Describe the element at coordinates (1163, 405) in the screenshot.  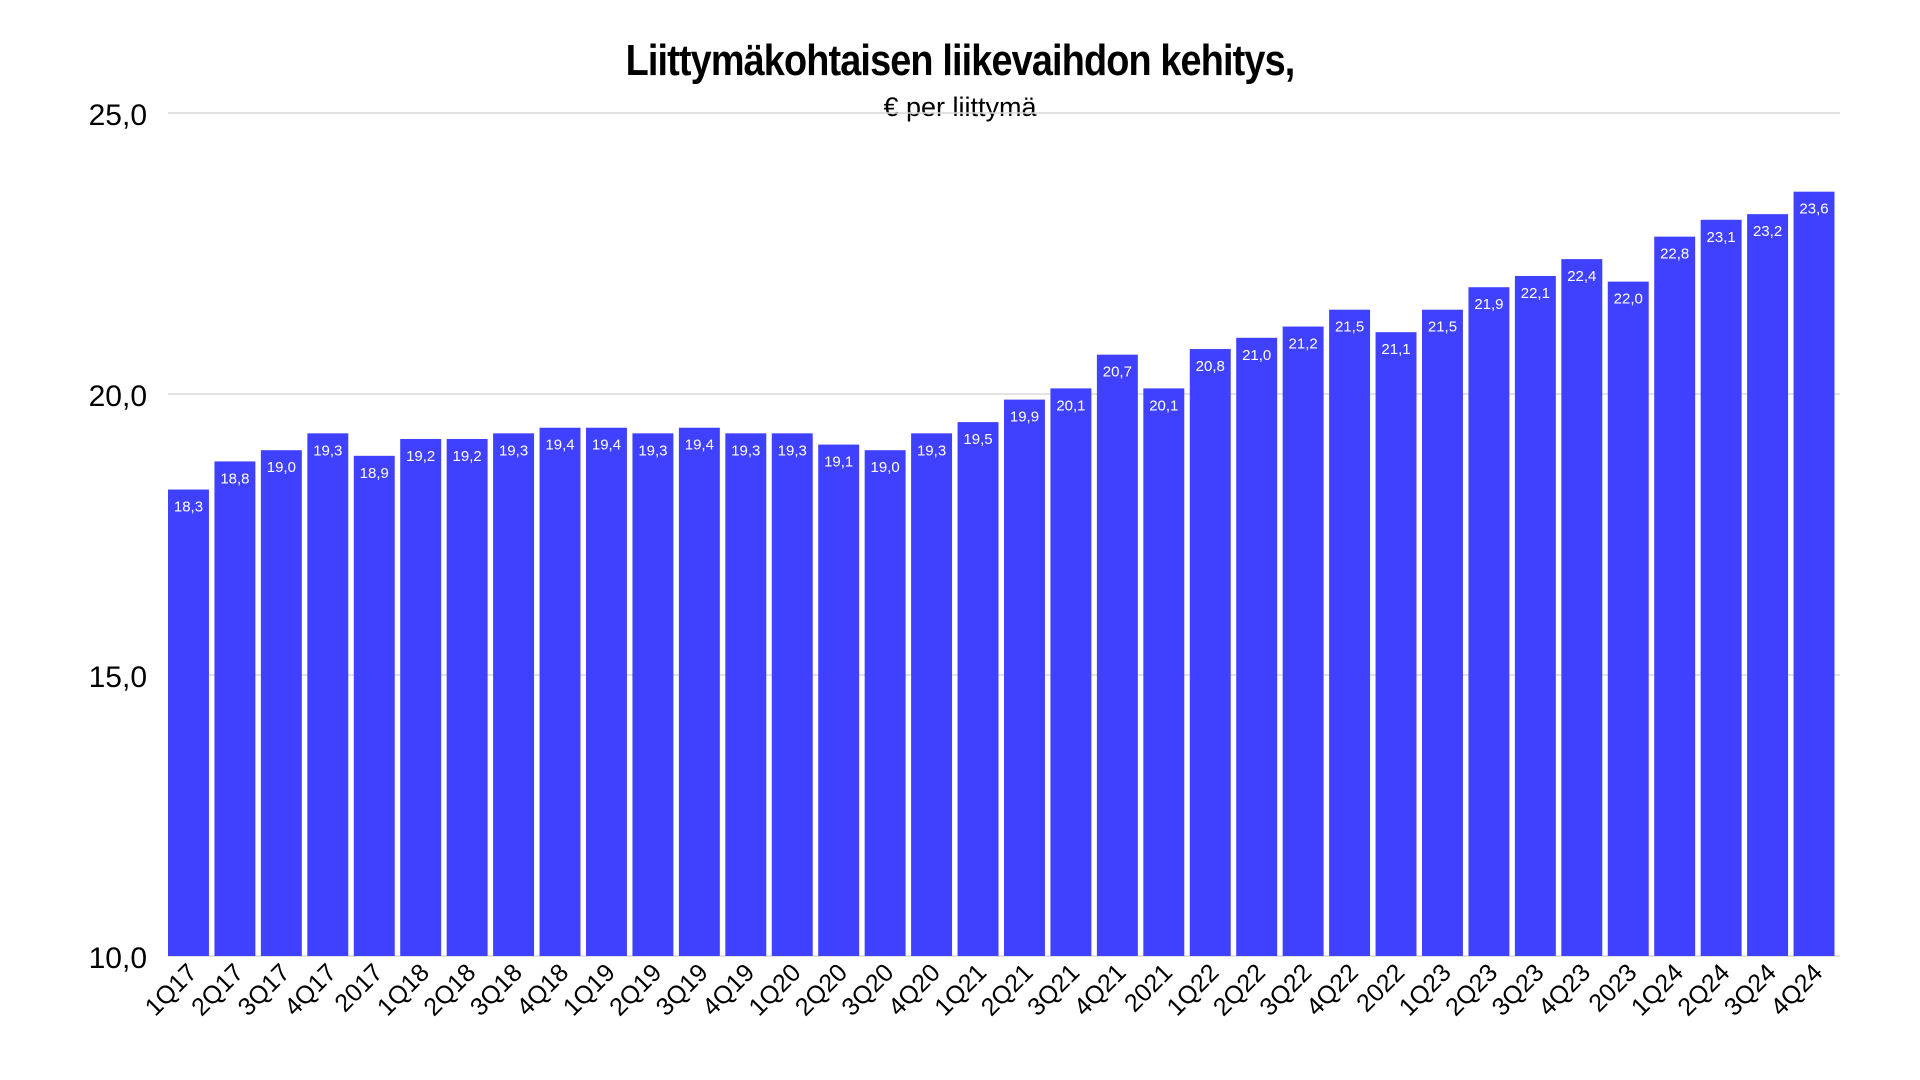
I see `bar-value-label: 20,1` at that location.